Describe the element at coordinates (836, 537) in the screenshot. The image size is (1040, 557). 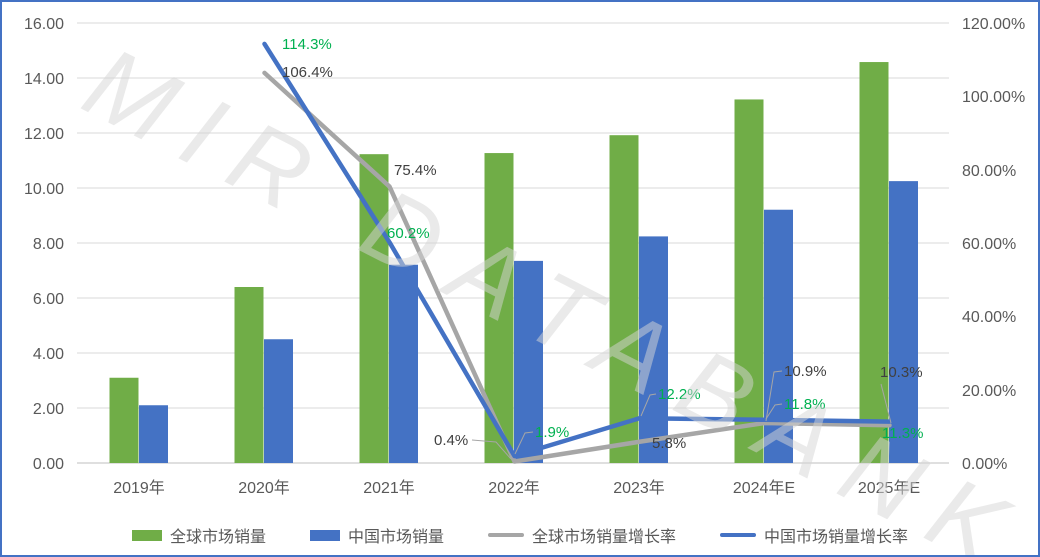
I see `legend-label: 中国市场销量增长率` at that location.